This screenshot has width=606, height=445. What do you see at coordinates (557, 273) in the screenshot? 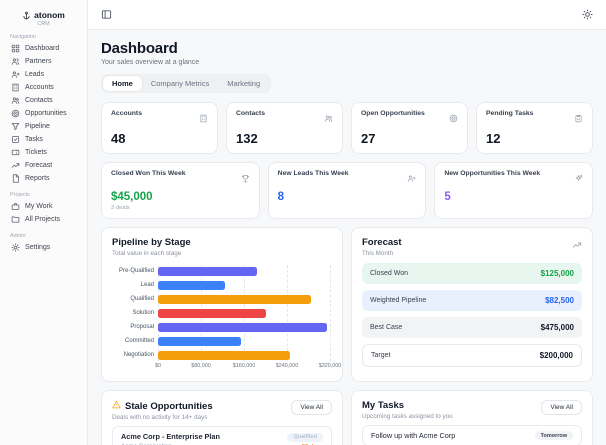
I see `forecast-row-value: $125,000` at bounding box center [557, 273].